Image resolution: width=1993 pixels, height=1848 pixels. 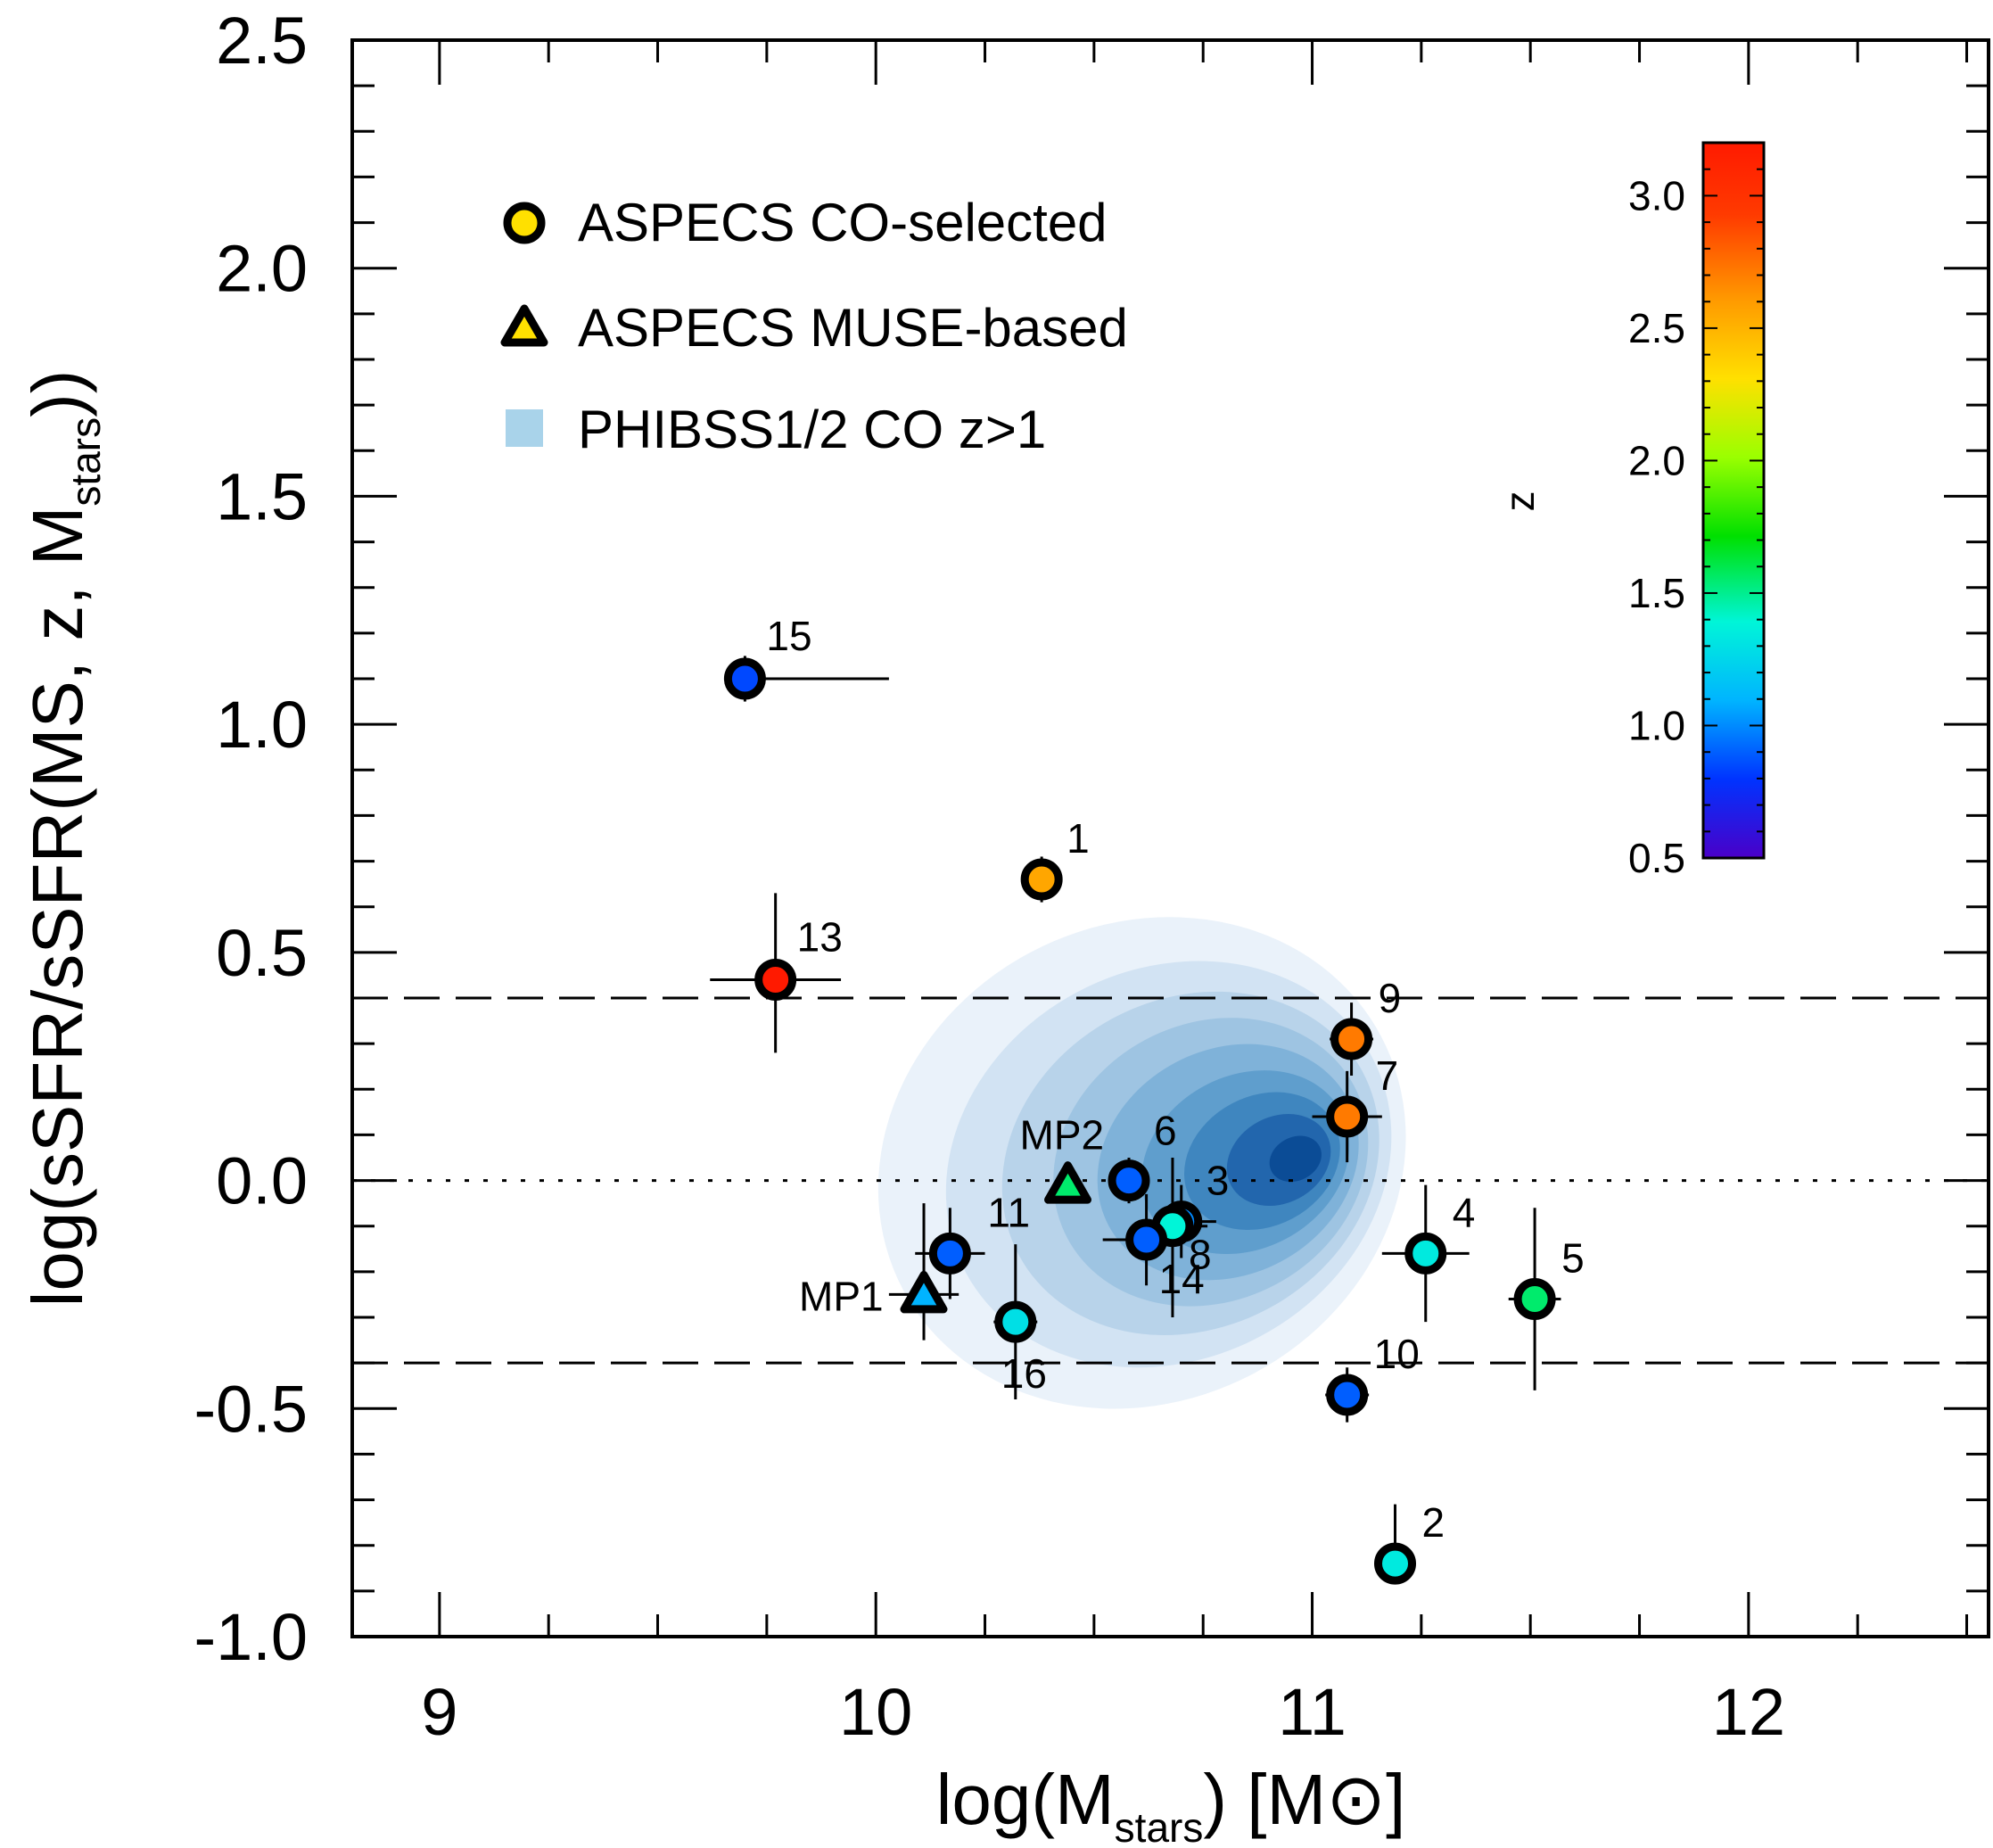 I want to click on pt-mp1-label: MP1, so click(x=842, y=1296).